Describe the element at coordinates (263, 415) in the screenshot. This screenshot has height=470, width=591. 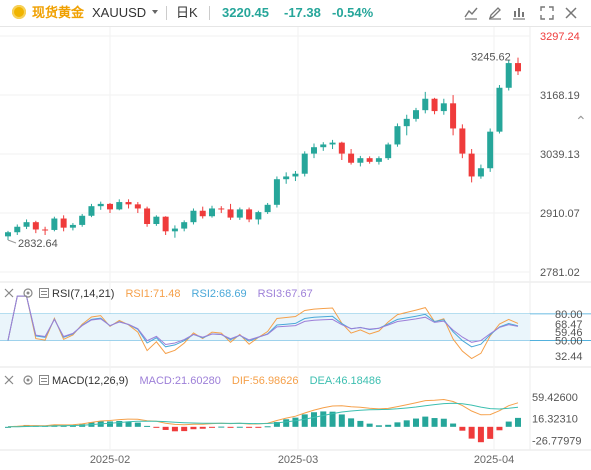
I see `dea-line` at that location.